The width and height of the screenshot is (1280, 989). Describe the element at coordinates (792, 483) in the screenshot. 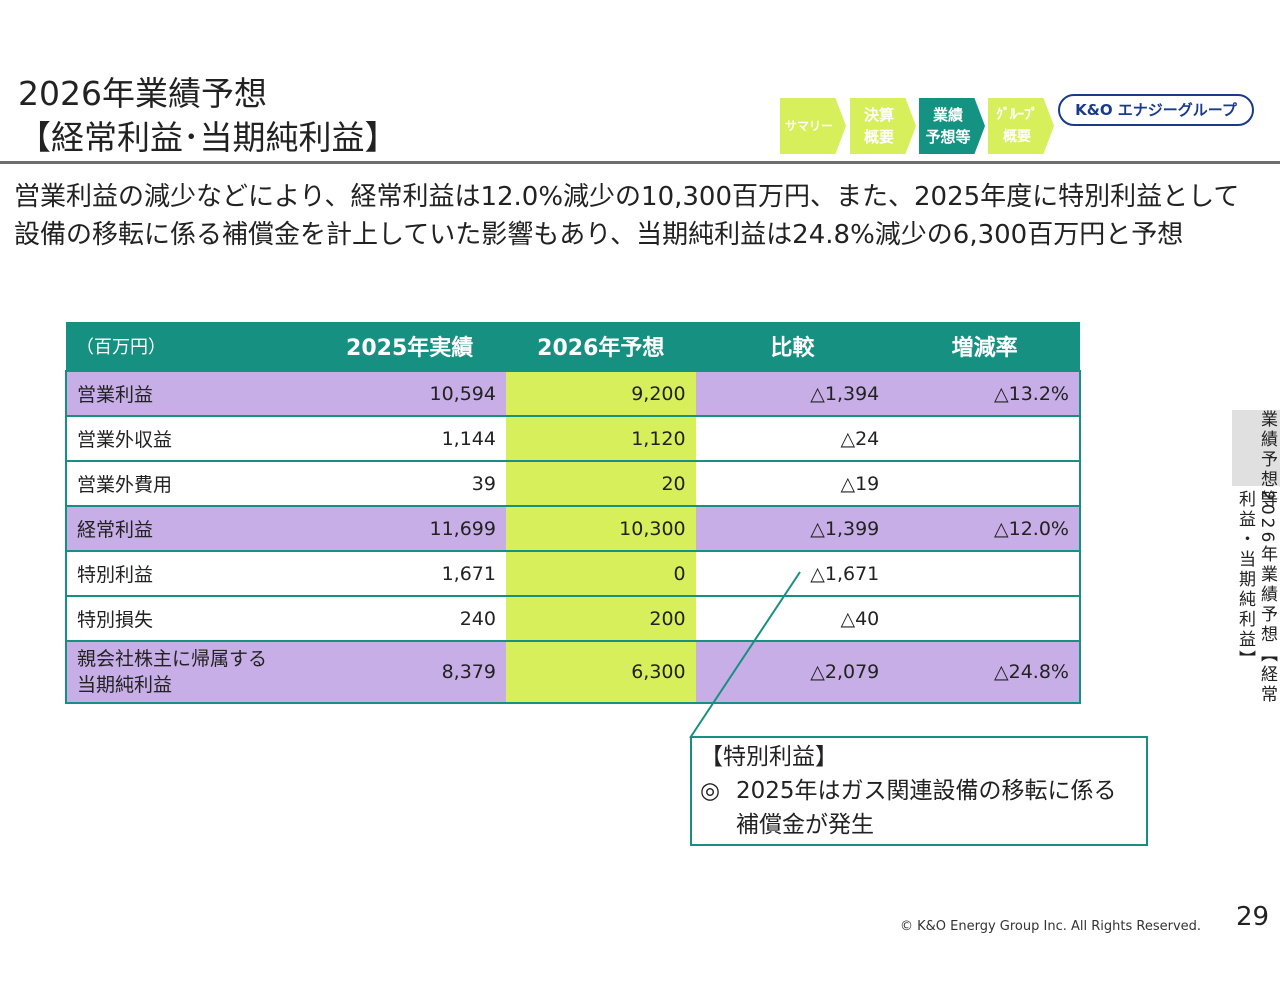

I see `row-diff: △19` at that location.